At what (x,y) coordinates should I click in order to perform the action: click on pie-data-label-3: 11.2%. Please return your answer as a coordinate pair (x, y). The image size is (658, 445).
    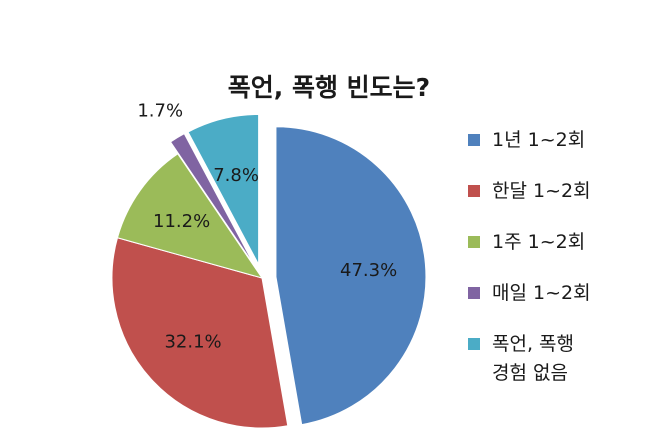
    Looking at the image, I should click on (181, 221).